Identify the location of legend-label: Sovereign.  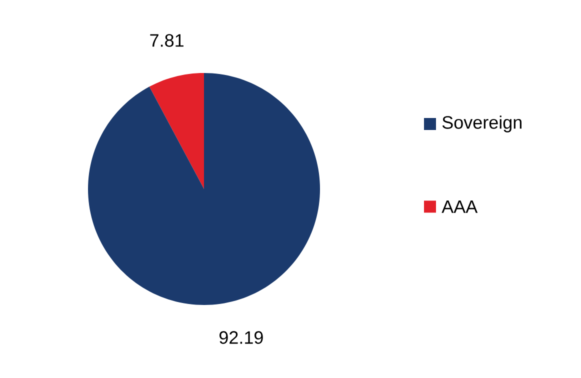
(482, 124).